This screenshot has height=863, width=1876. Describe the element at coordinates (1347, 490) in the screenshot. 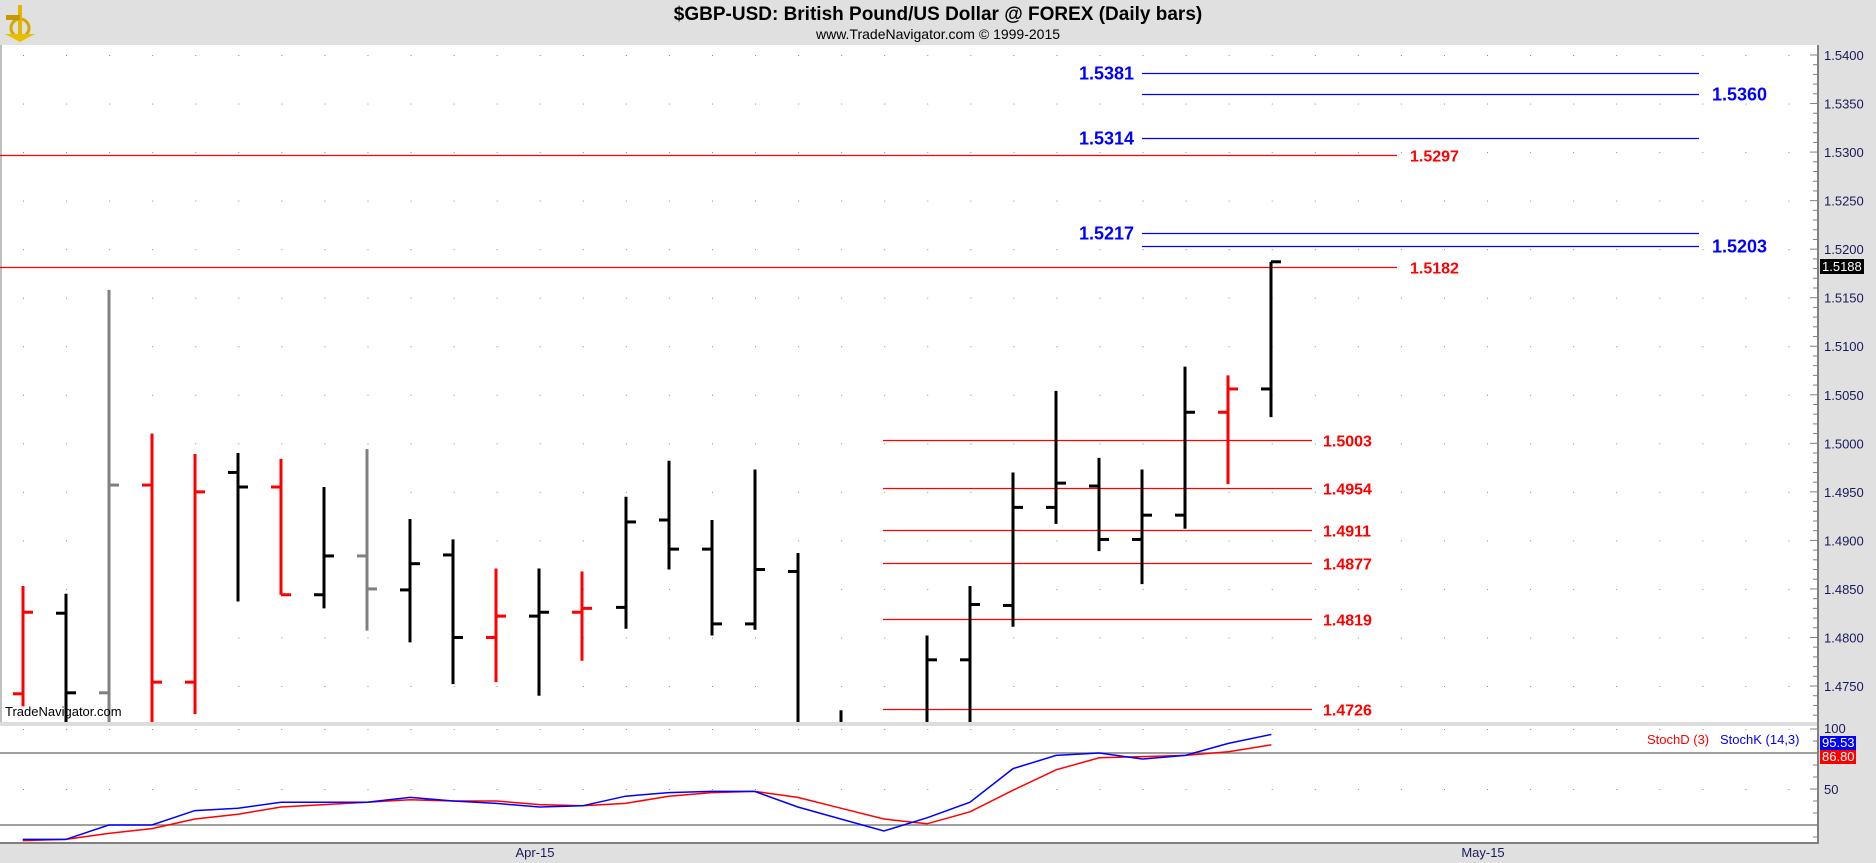

I see `level-label-1.4954: 1.4954` at that location.